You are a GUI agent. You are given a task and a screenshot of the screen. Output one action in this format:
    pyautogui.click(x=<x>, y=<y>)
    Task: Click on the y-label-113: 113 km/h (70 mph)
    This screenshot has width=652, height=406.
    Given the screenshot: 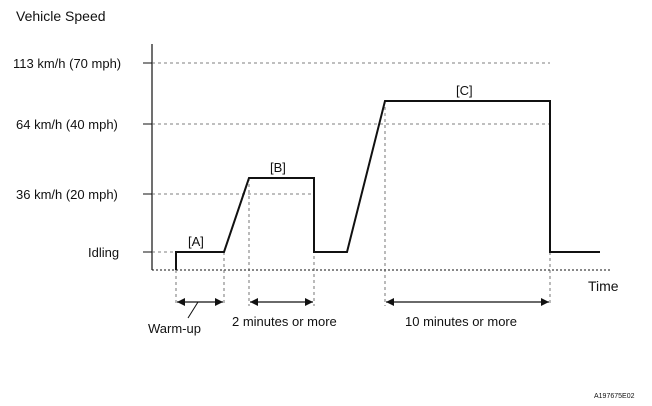 What is the action you would take?
    pyautogui.click(x=67, y=63)
    